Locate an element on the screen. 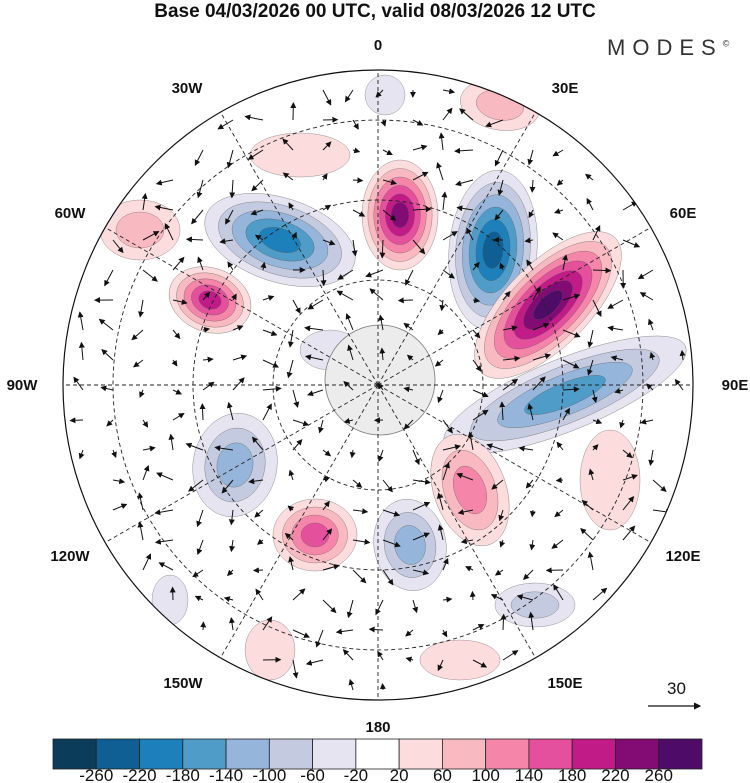 This screenshot has height=783, width=750. colorbar-tick-label: 100 is located at coordinates (485, 774).